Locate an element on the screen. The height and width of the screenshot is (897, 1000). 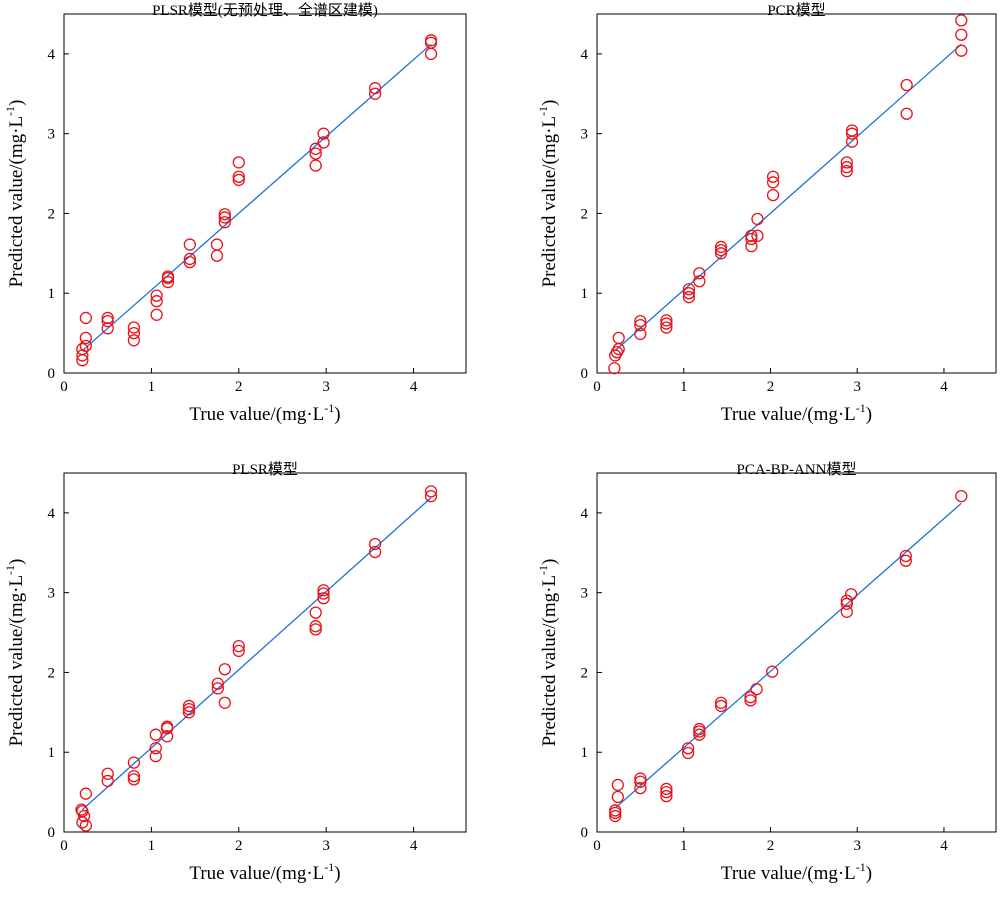
x-axis-label-suffix: ) is located at coordinates (869, 414).